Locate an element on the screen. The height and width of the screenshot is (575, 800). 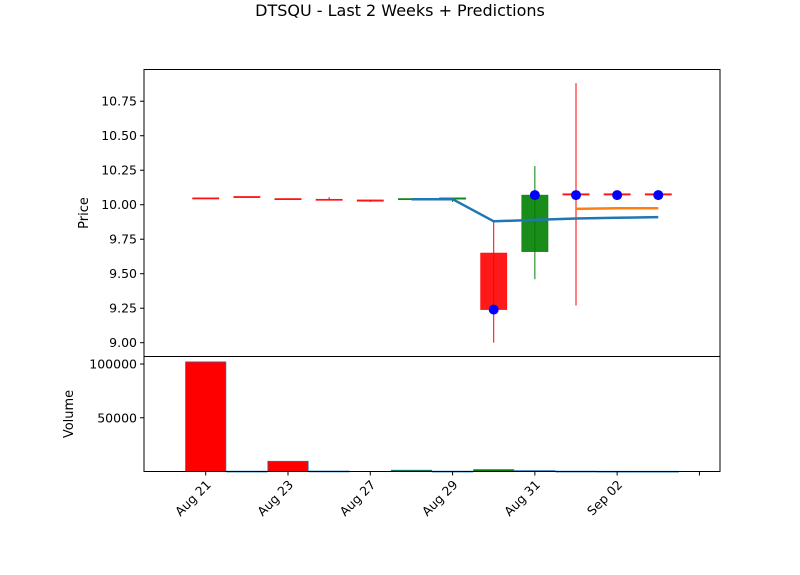
price-y-tick-label: 10.75 is located at coordinates (119, 101).